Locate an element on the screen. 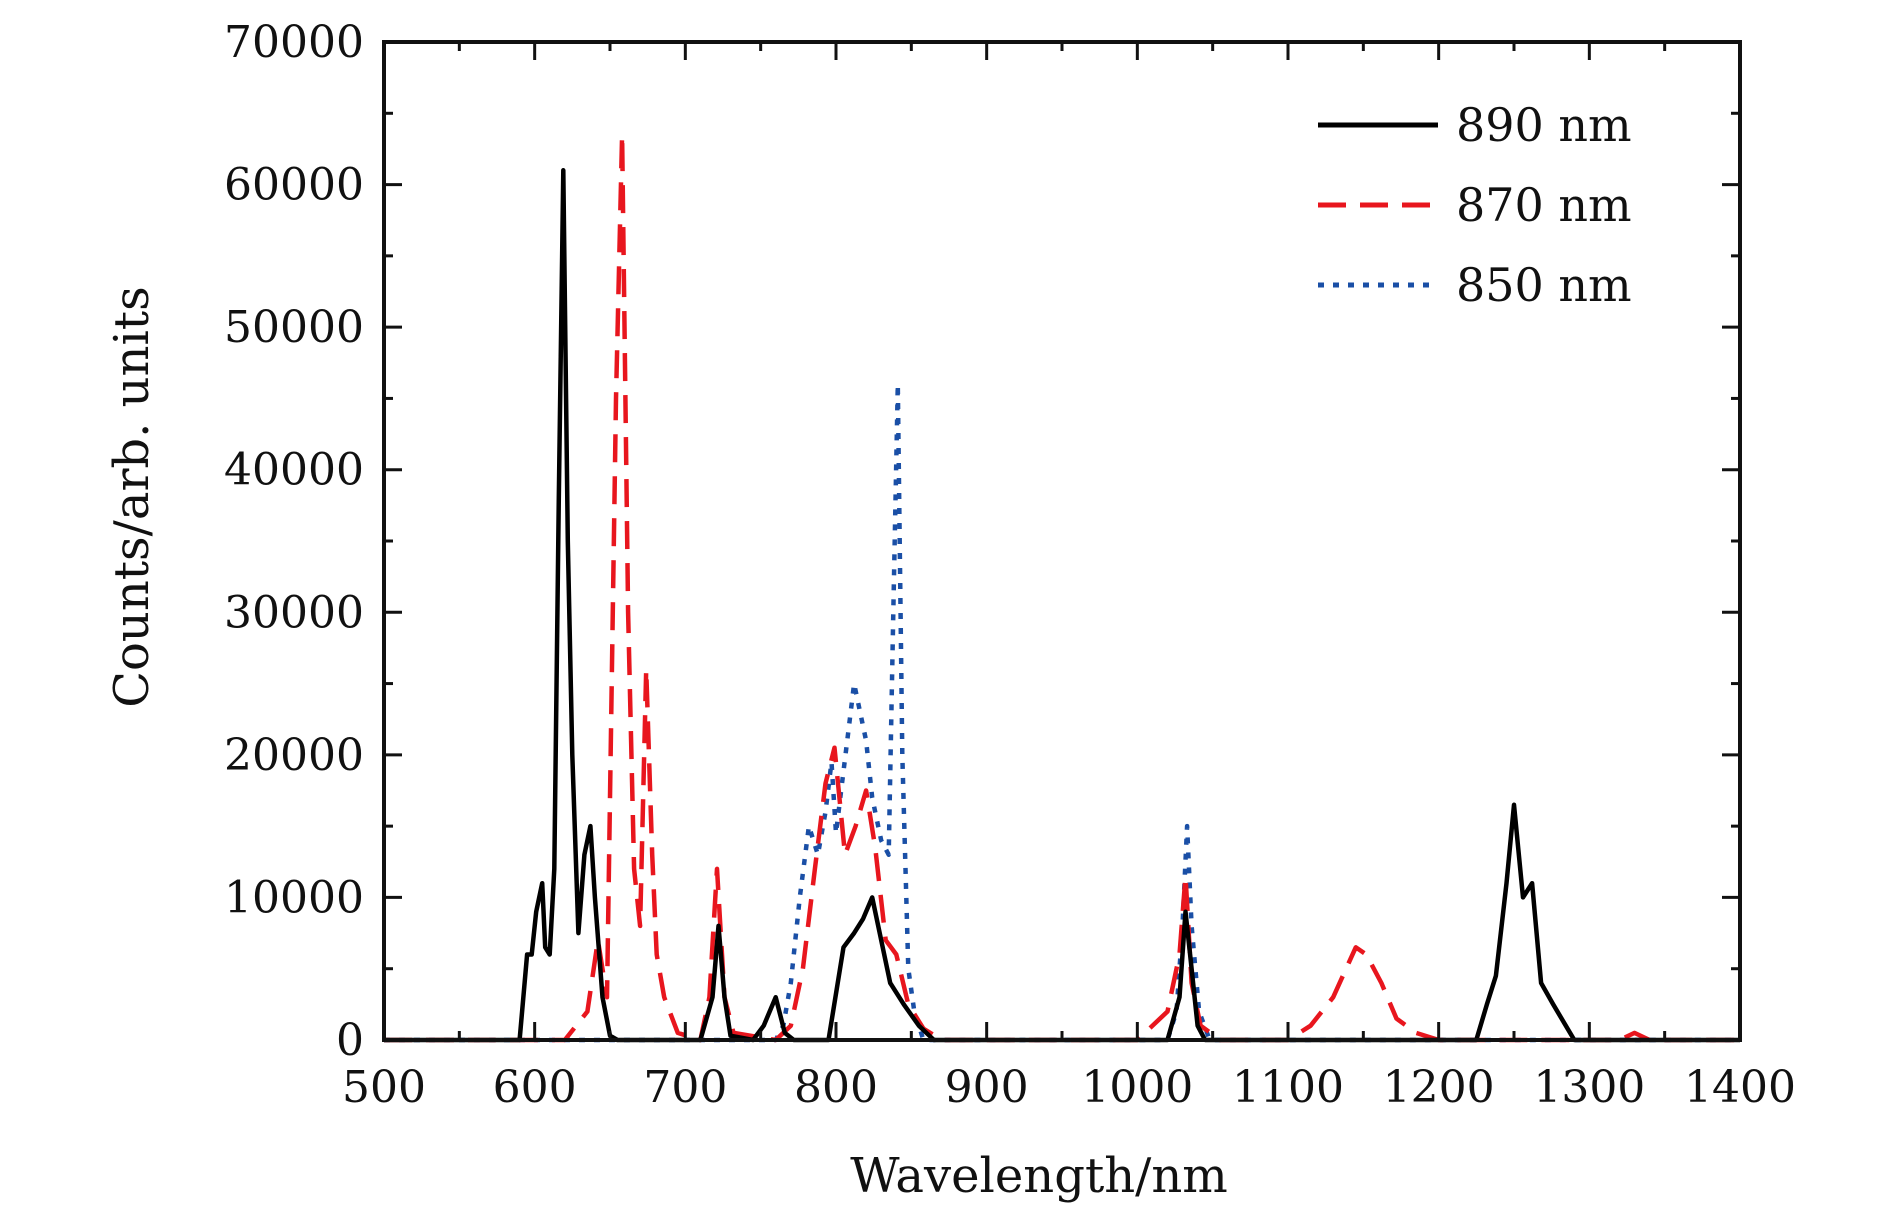 The height and width of the screenshot is (1205, 1890). legend: 890 nm 870 nm 850 nm is located at coordinates (1475, 205).